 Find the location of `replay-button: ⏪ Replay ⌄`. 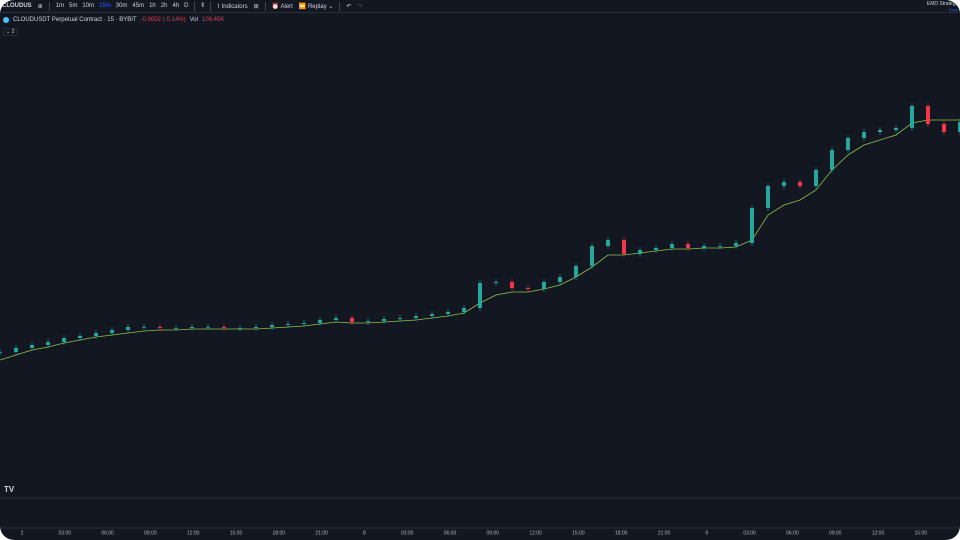

replay-button: ⏪ Replay ⌄ is located at coordinates (316, 6).